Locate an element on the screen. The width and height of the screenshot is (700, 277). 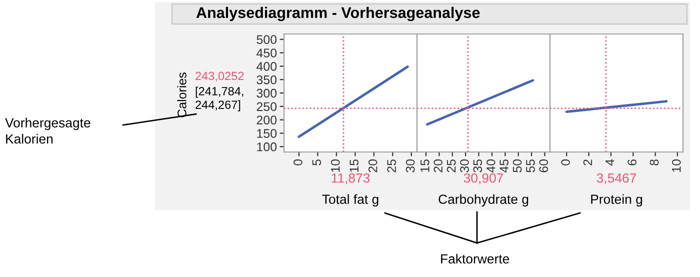
chart-title: Analysediagramm - Vorhersageanalyse is located at coordinates (338, 14).